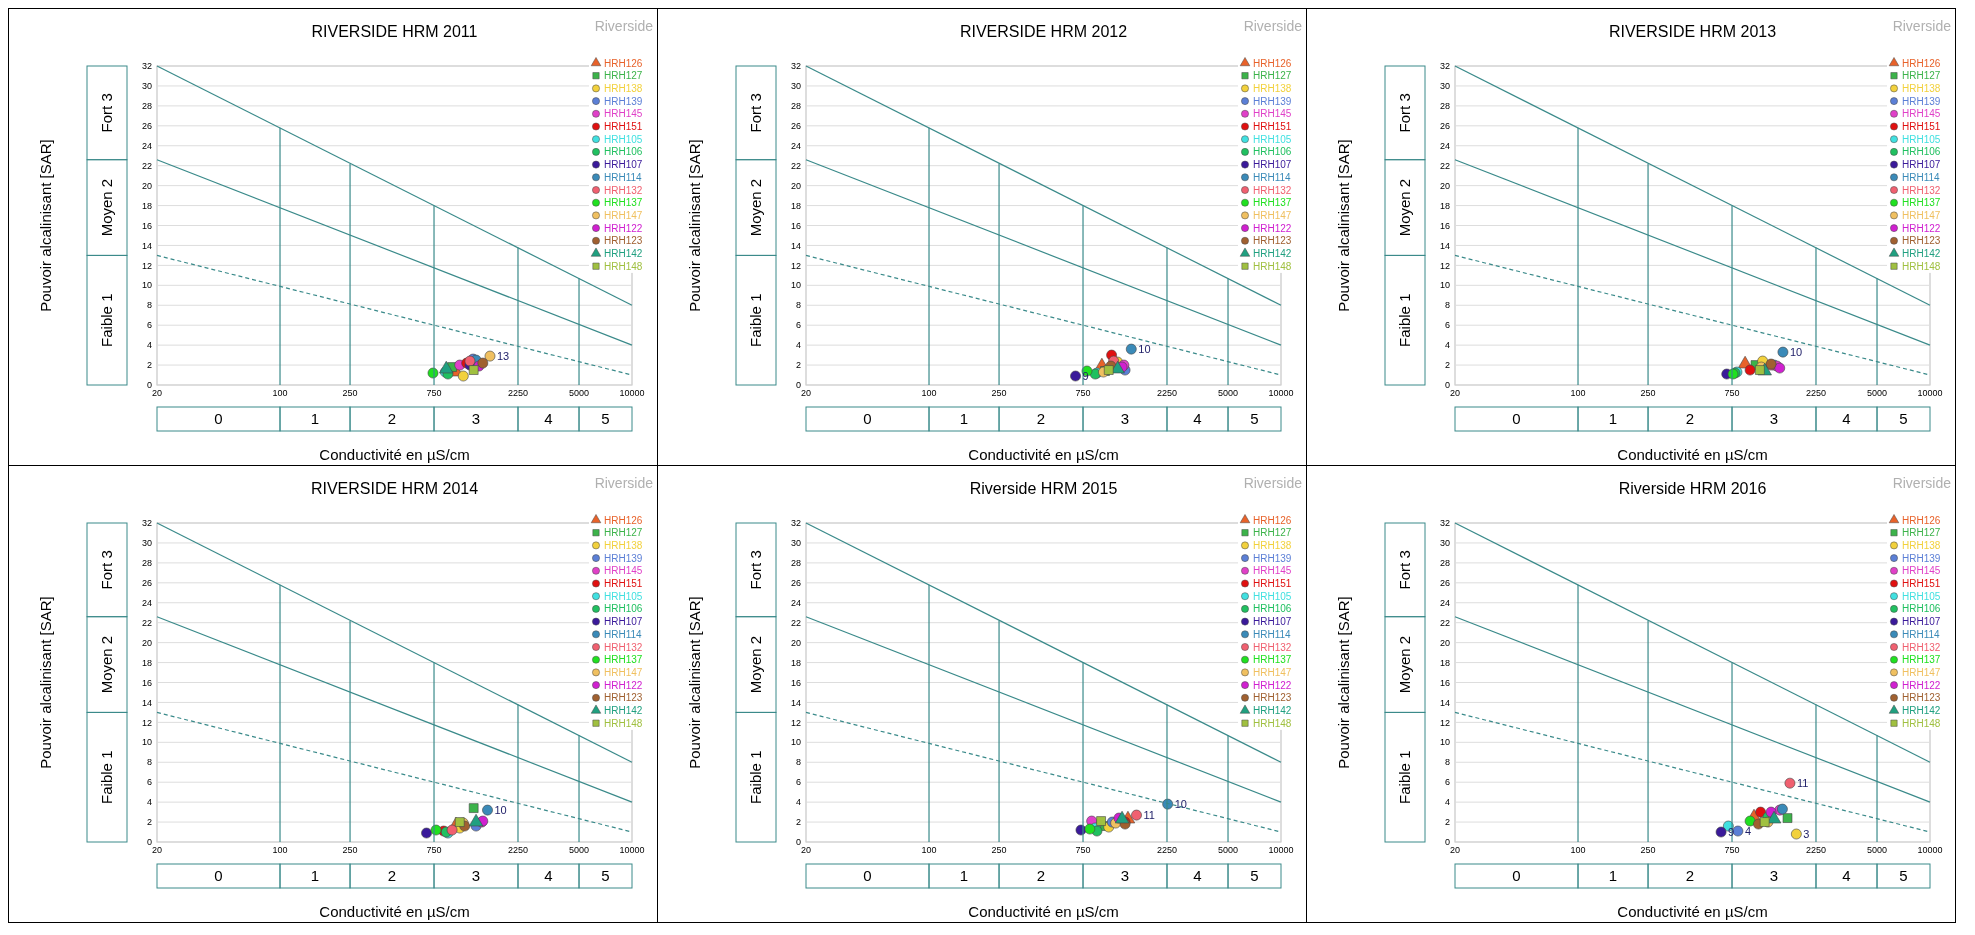 This screenshot has width=1975, height=935. Describe the element at coordinates (1921, 583) in the screenshot. I see `legend-label: HRH151` at that location.